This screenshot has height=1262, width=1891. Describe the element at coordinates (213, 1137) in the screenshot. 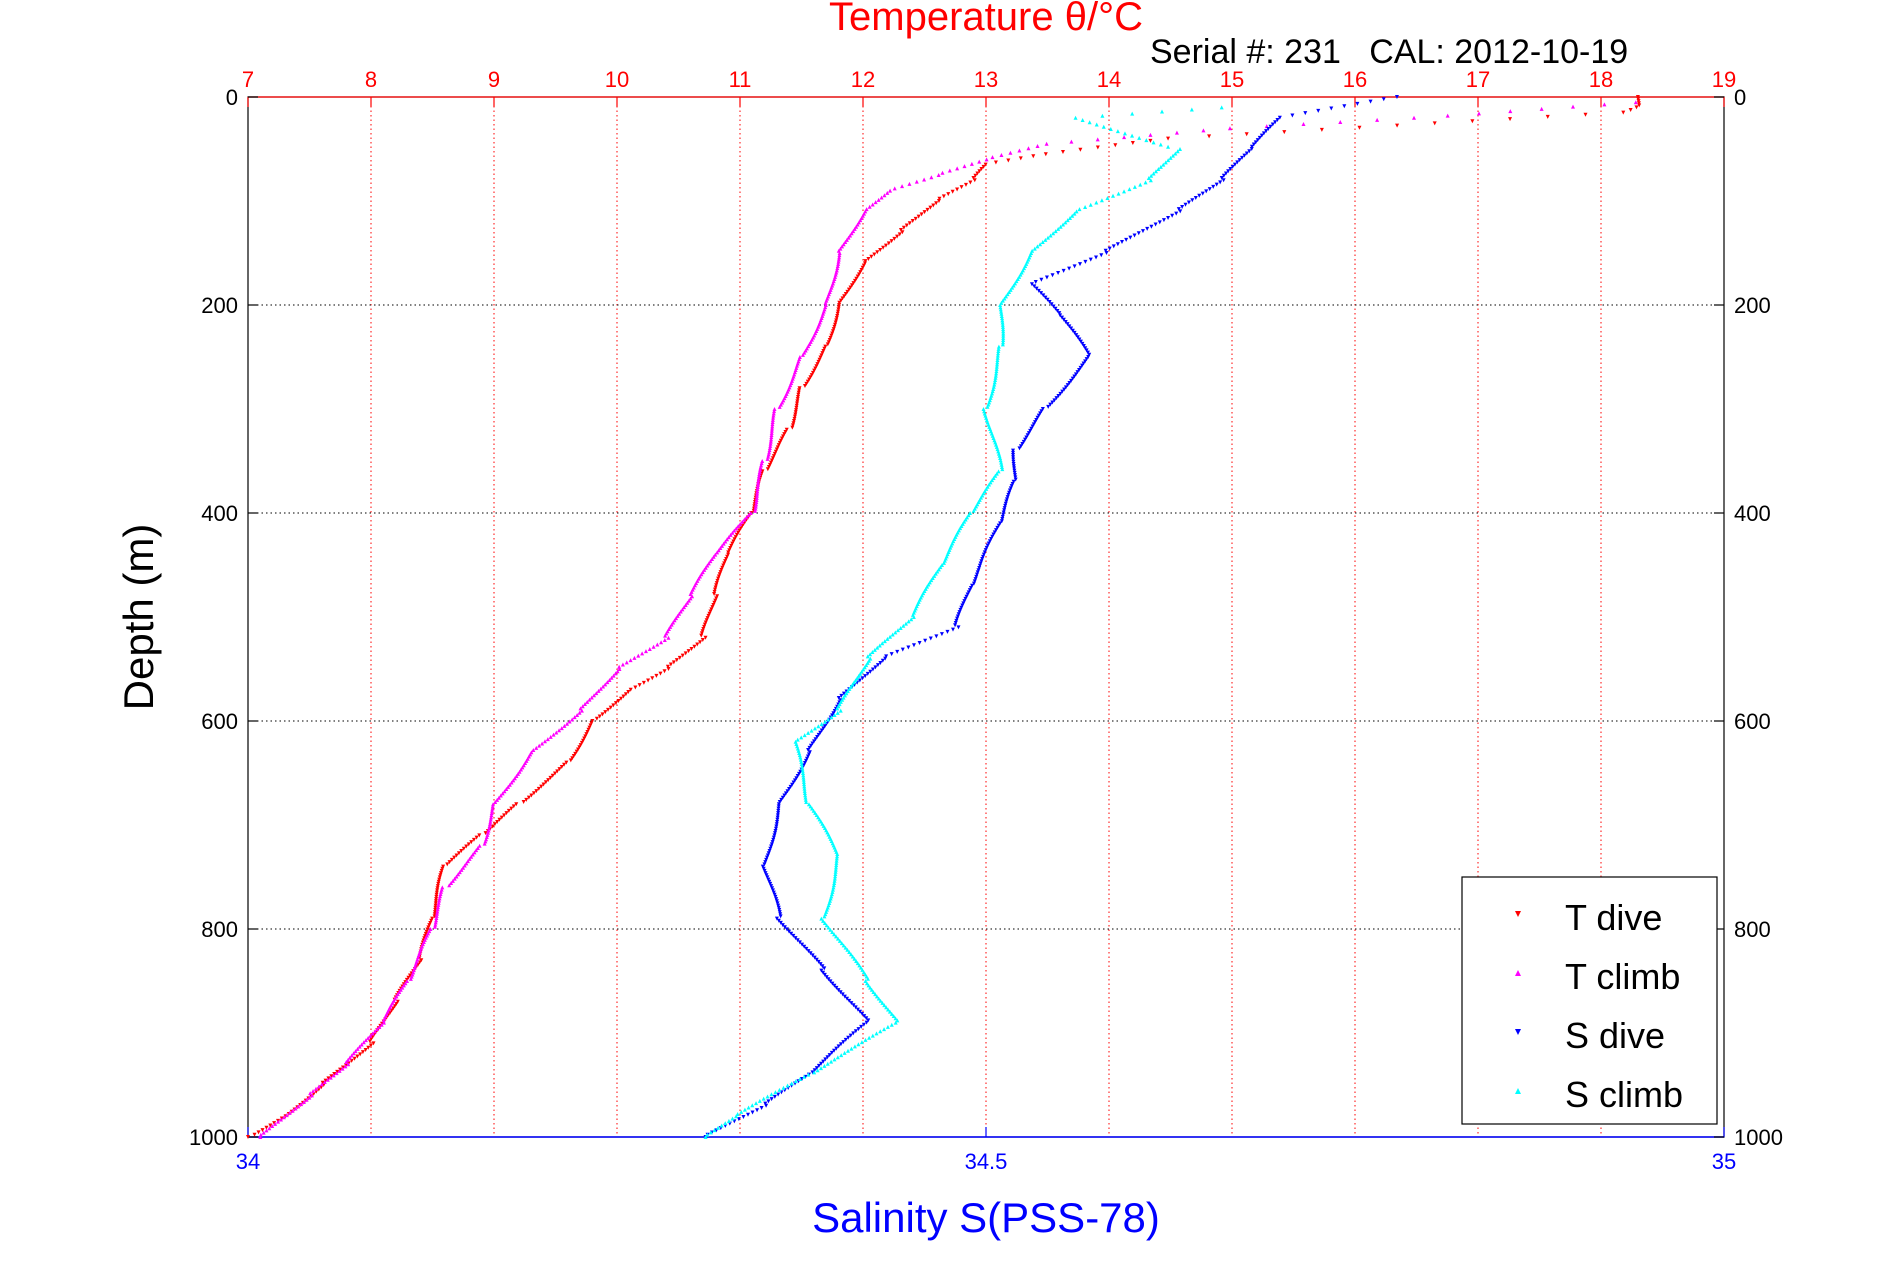

I see `depth-tick-label: 1000` at that location.